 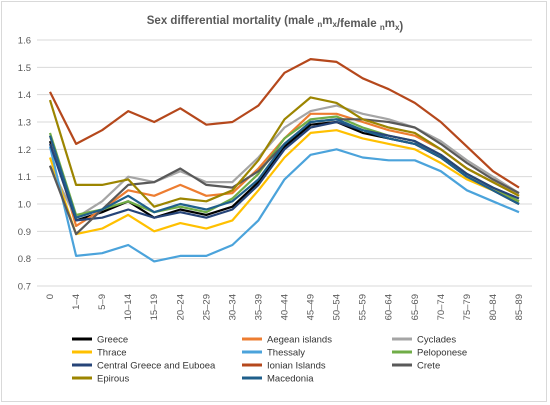 I want to click on y-tick-label: 1.5, so click(x=24, y=68).